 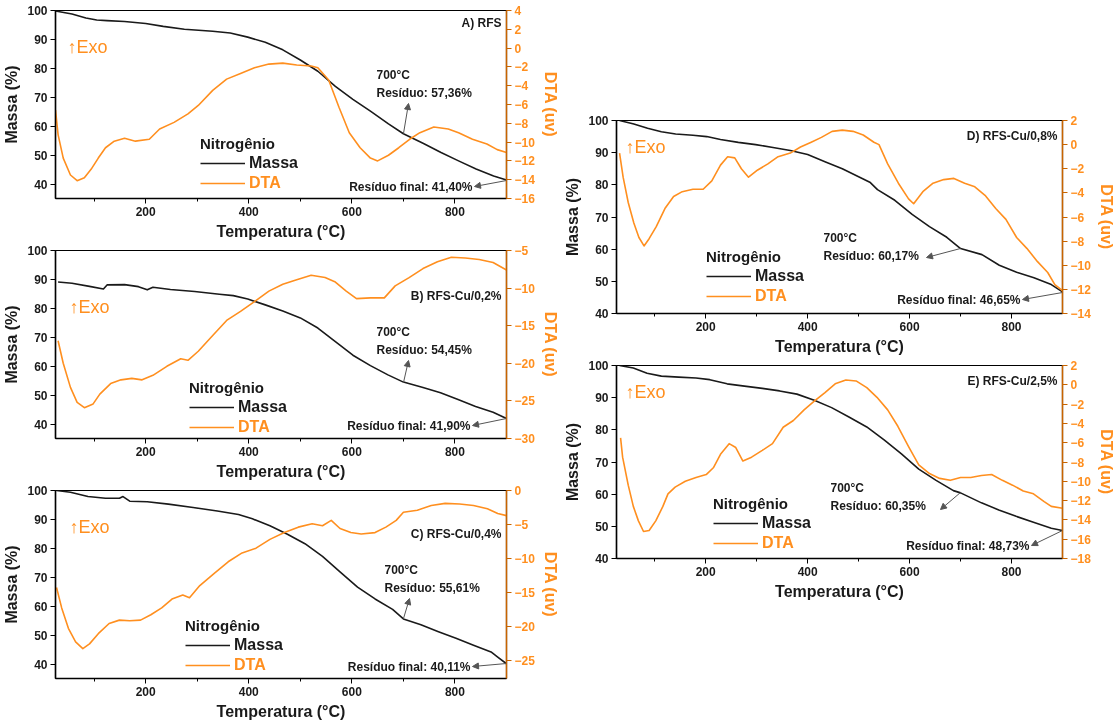 What do you see at coordinates (1081, 539) in the screenshot?
I see `y2-tick-label: −16` at bounding box center [1081, 539].